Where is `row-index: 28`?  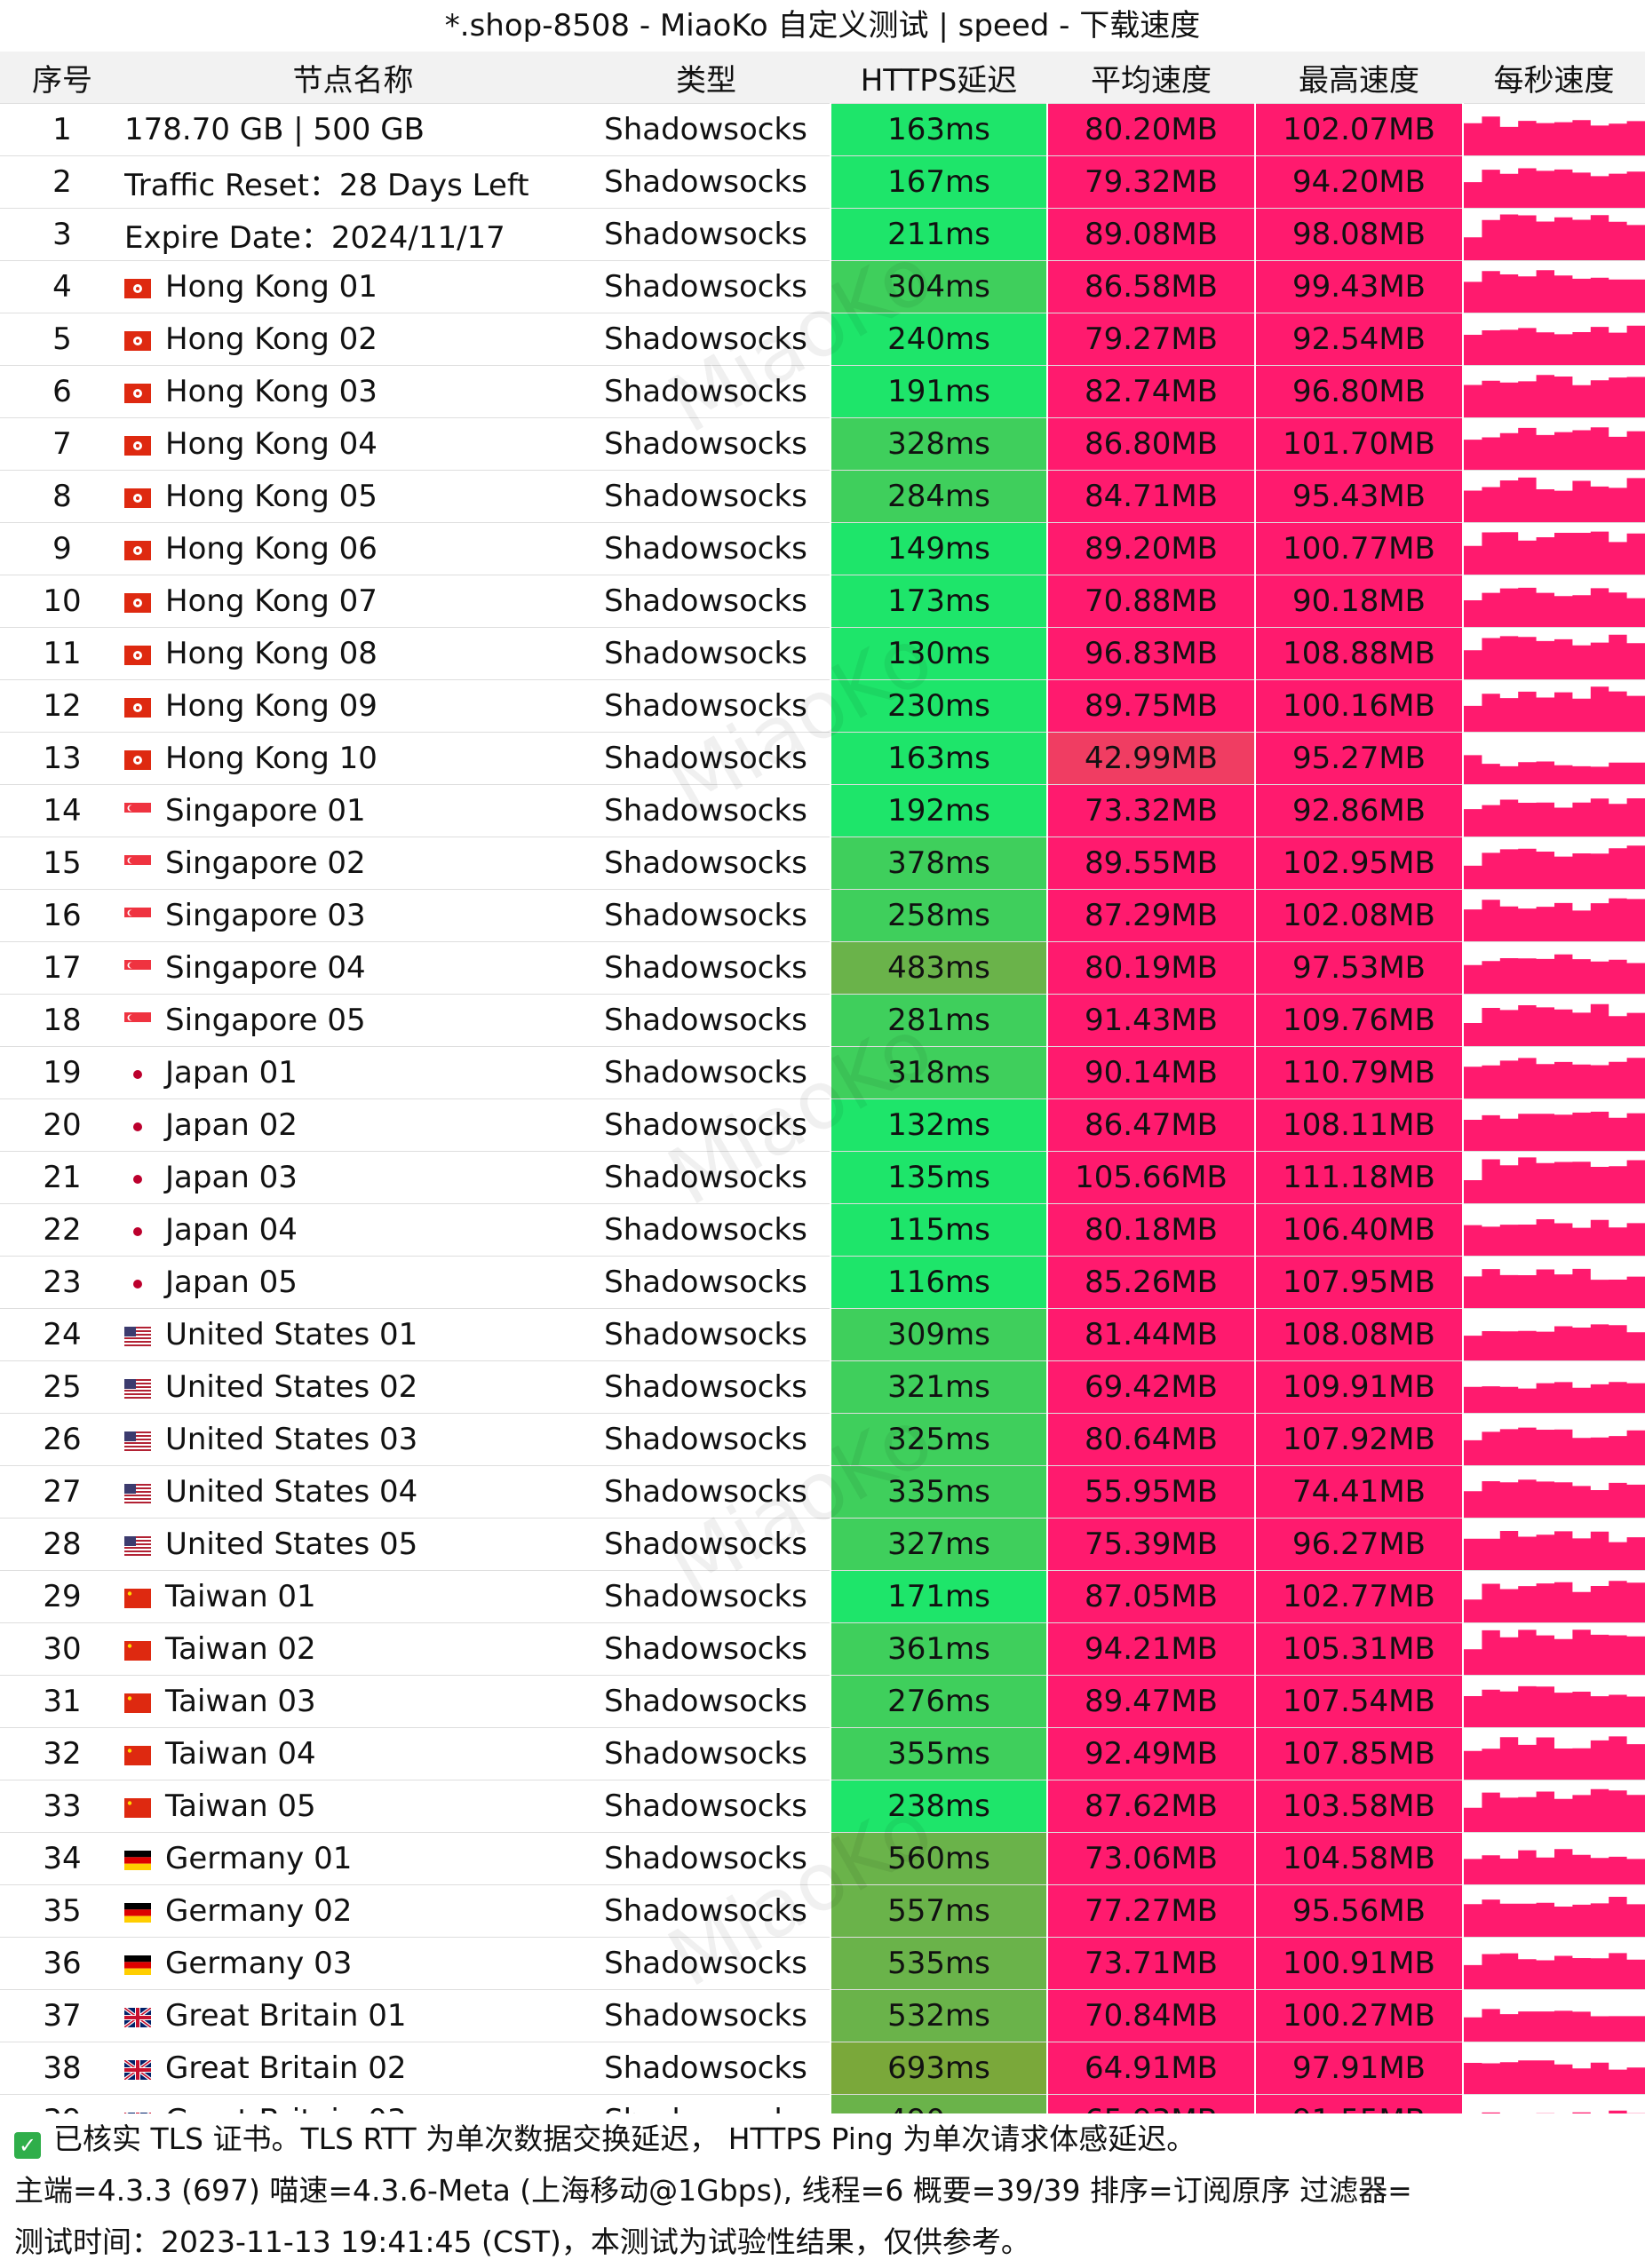 row-index: 28 is located at coordinates (62, 1545).